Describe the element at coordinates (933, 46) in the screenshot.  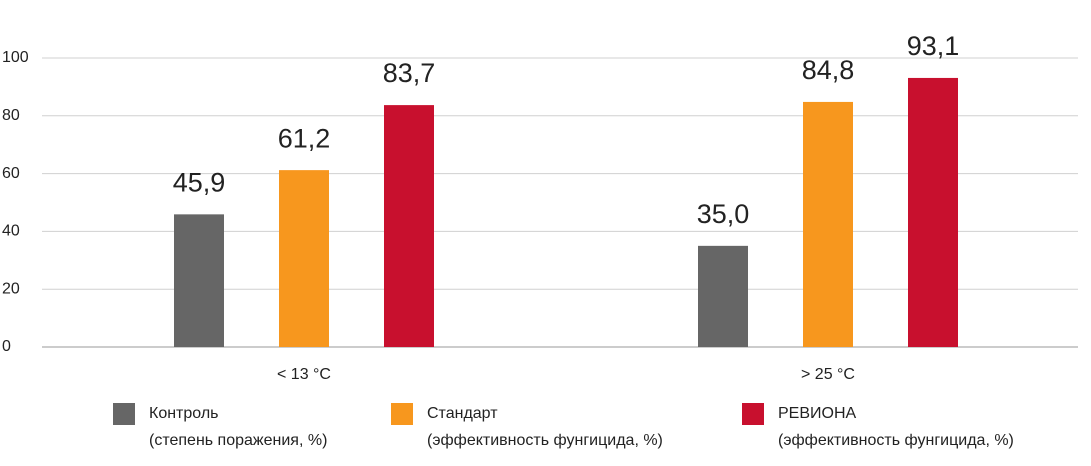
I see `value-label: 93,1` at that location.